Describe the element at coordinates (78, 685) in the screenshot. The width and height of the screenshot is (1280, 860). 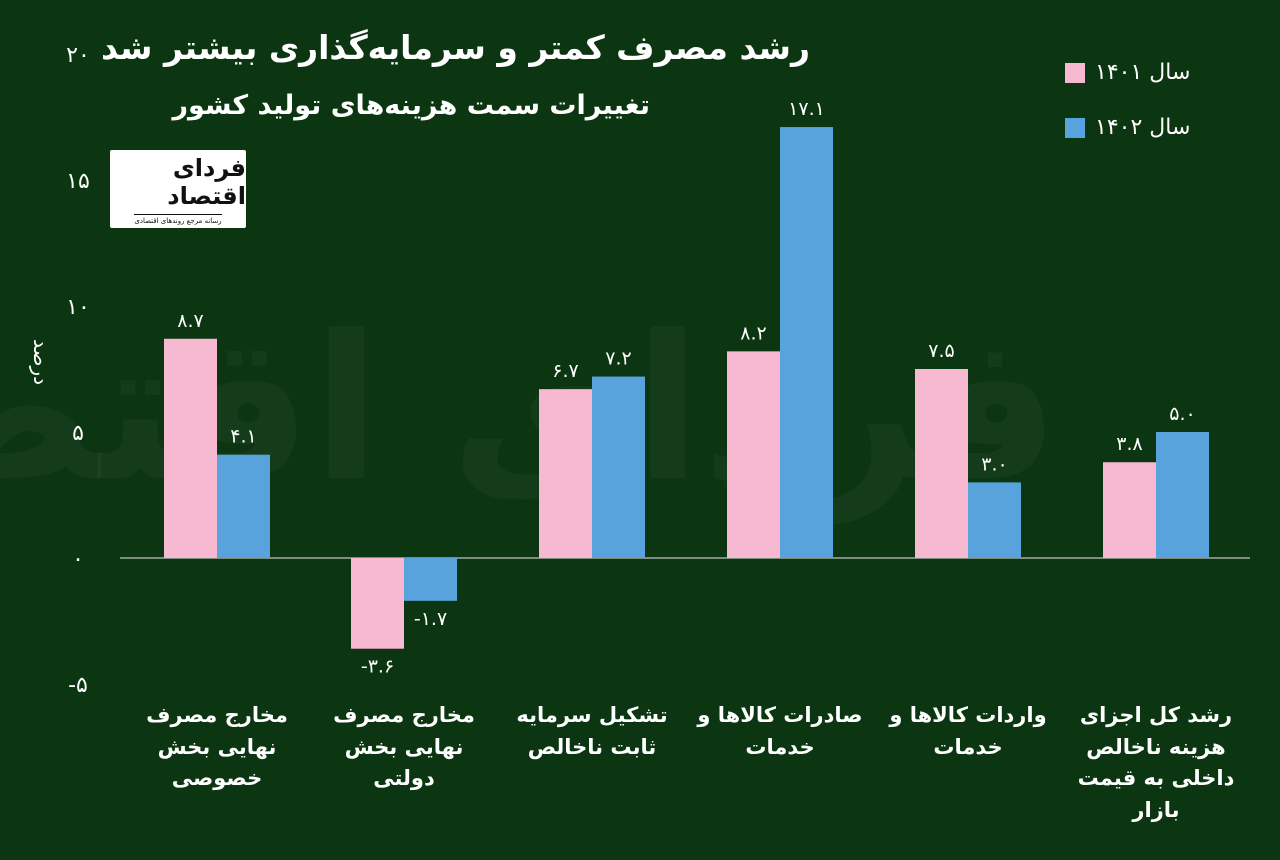
I see `y-tick-label: -۵` at that location.